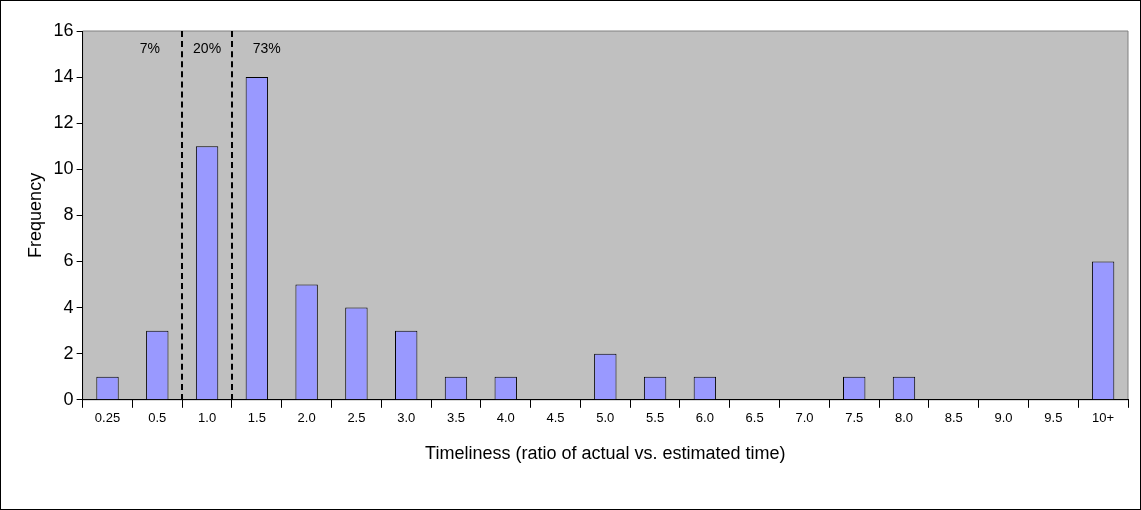 This screenshot has height=510, width=1141. I want to click on x-tick-label: 6.0, so click(704, 418).